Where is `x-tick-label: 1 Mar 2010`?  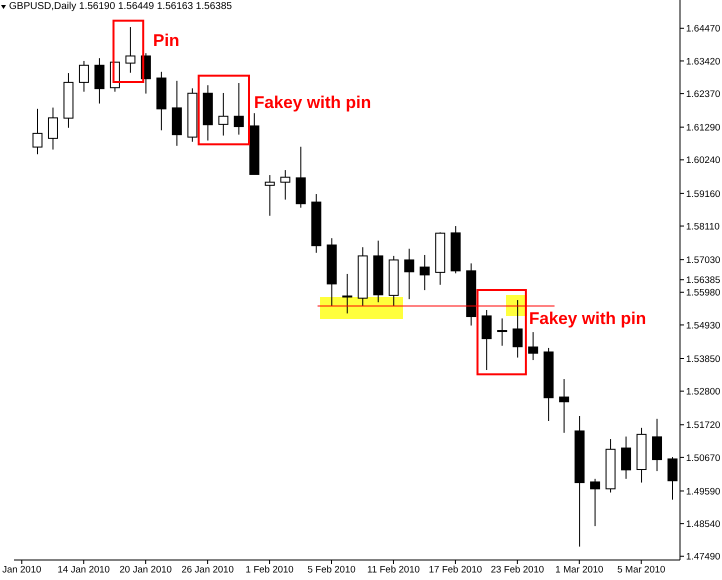 x-tick-label: 1 Mar 2010 is located at coordinates (579, 570).